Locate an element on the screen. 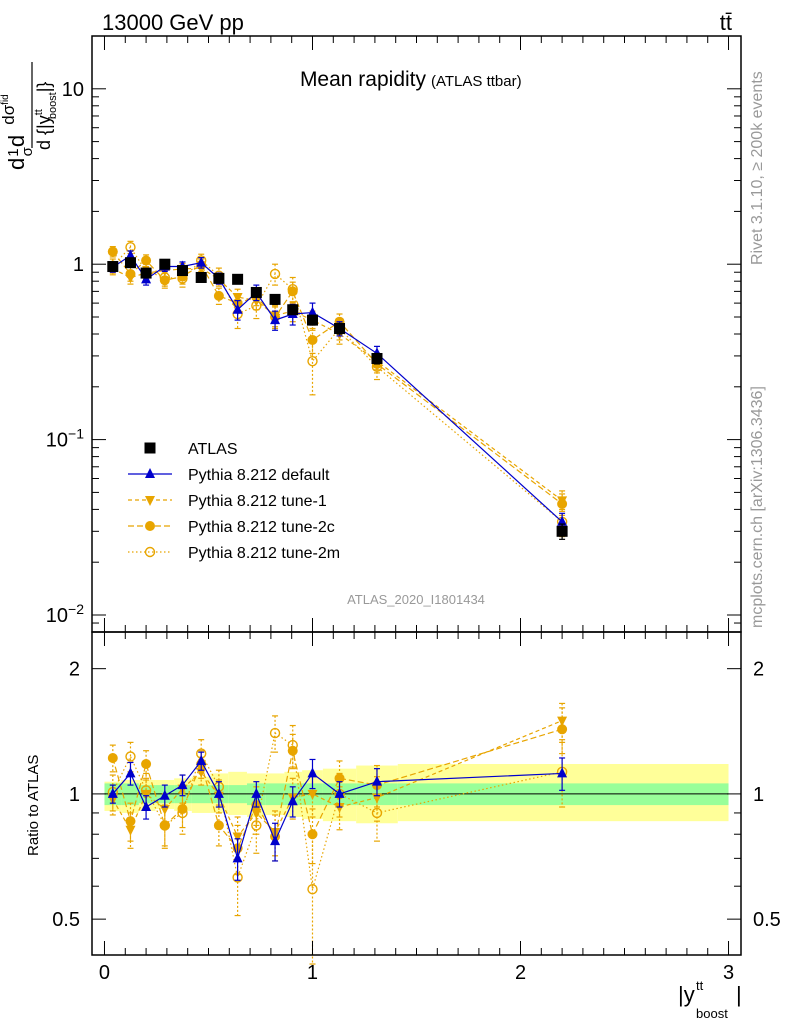  series-pythia-8-212-tune-2m is located at coordinates (337, 840).